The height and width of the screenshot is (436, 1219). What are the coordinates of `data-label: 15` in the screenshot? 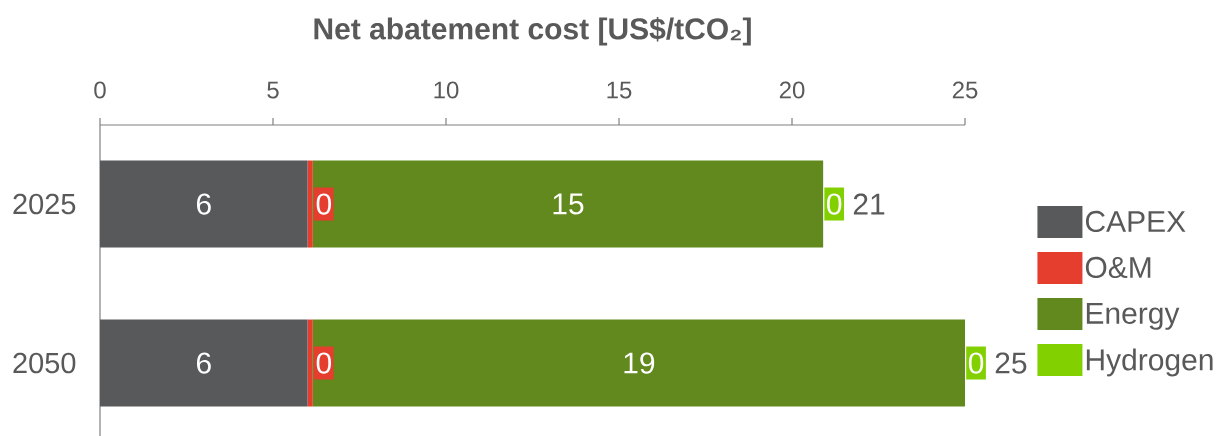 It's located at (568, 204).